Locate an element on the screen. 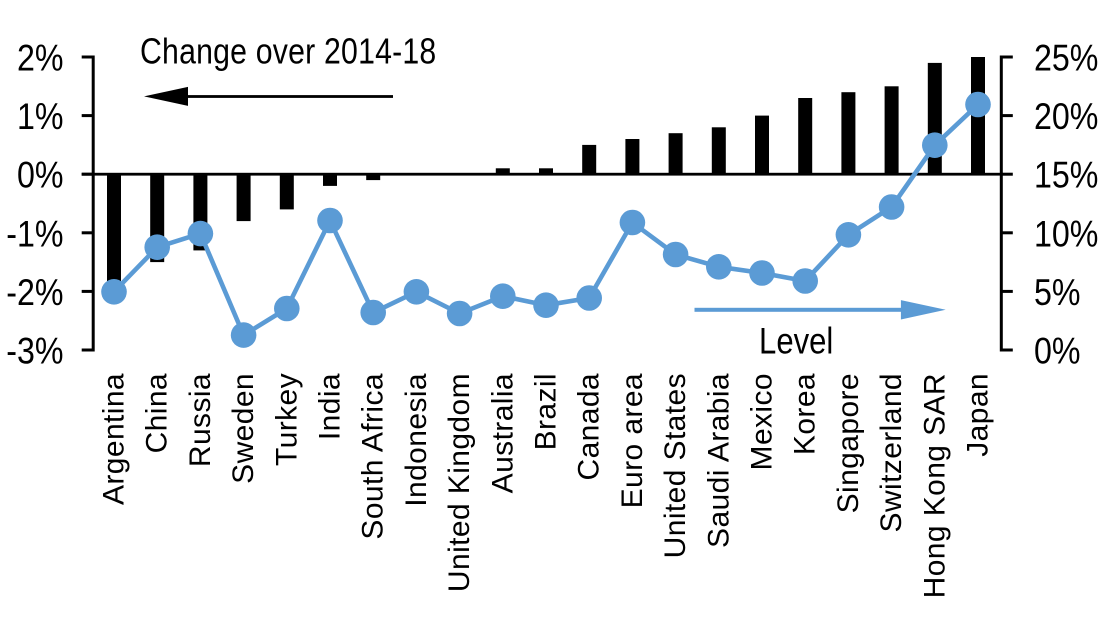 The width and height of the screenshot is (1102, 619). svg-text: -1% is located at coordinates (34, 234).